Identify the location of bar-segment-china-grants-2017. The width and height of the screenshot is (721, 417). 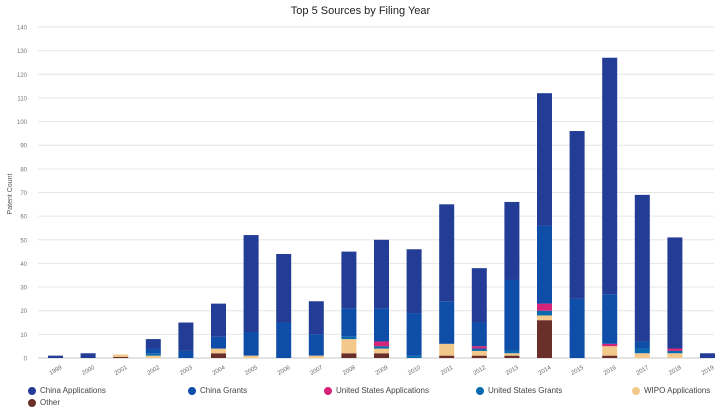
(642, 345).